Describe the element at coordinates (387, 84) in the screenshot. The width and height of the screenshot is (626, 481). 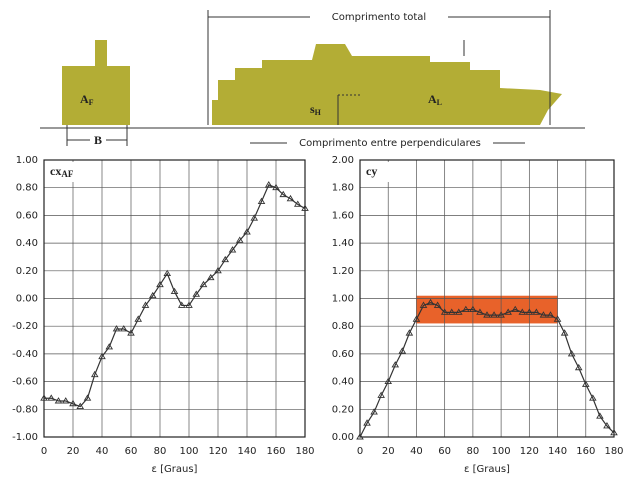
I see `side-profile` at that location.